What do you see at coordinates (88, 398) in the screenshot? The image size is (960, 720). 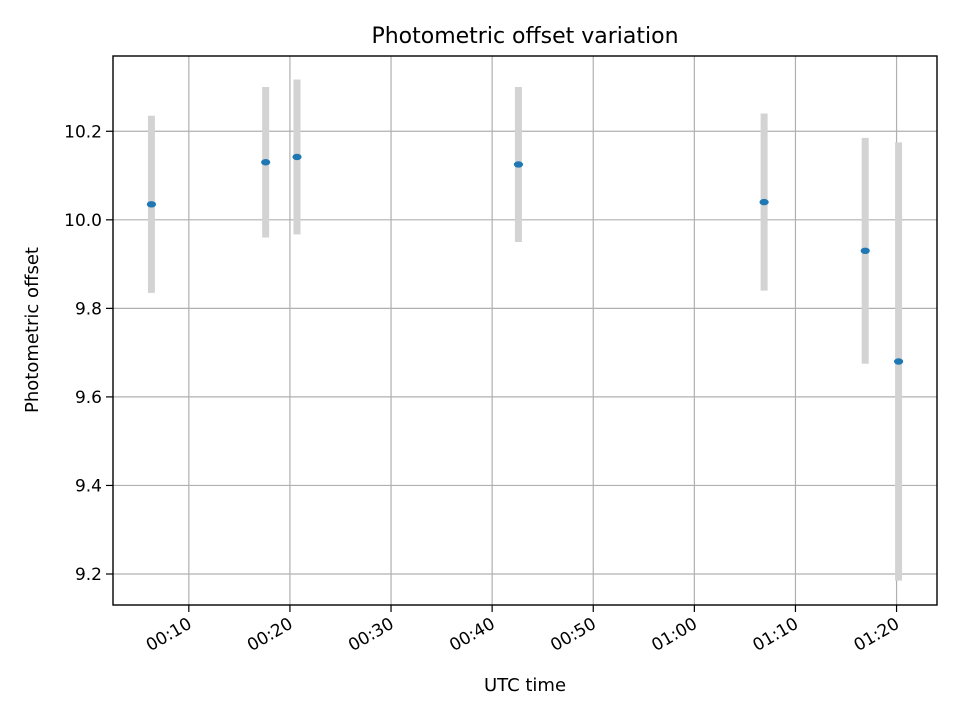 I see `y-tick-label: 9.6` at bounding box center [88, 398].